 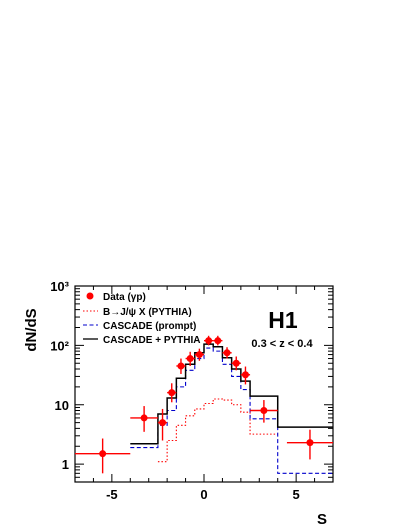 I want to click on legend-entry-cascade-pythia: CASCADE + PYTHIA, so click(x=142, y=340).